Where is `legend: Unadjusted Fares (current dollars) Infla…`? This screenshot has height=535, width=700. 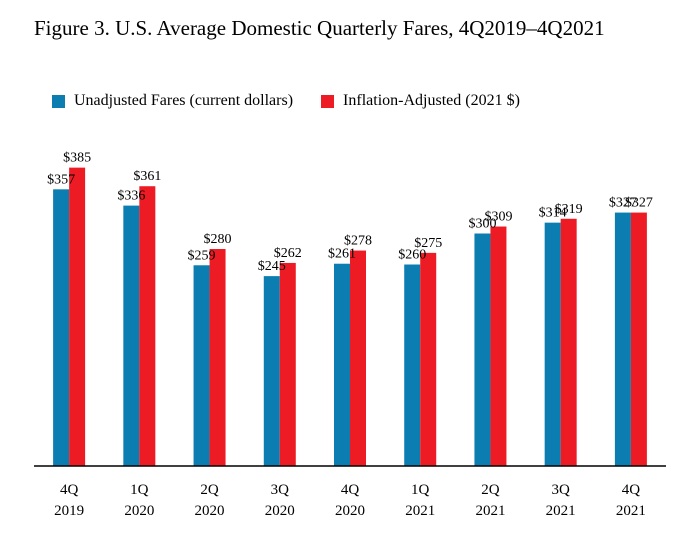
legend: Unadjusted Fares (current dollars) Infla… is located at coordinates (300, 101).